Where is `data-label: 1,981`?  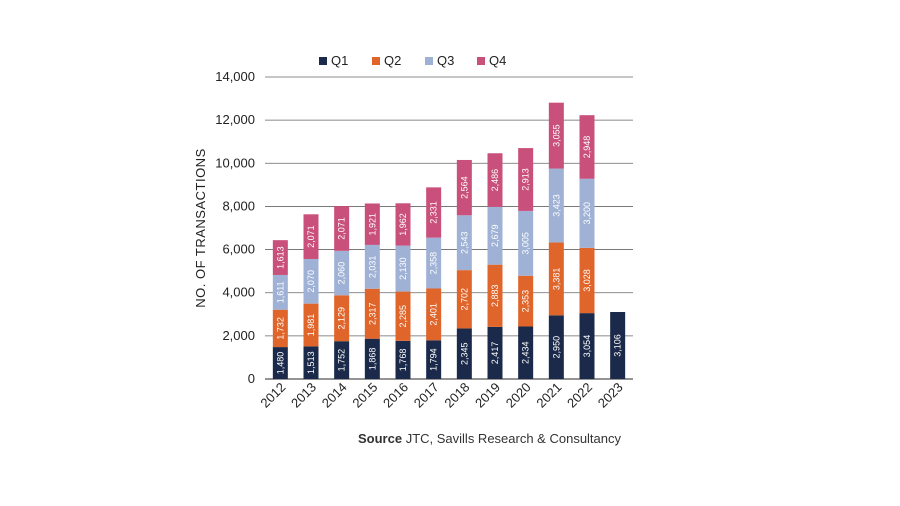 data-label: 1,981 is located at coordinates (311, 325).